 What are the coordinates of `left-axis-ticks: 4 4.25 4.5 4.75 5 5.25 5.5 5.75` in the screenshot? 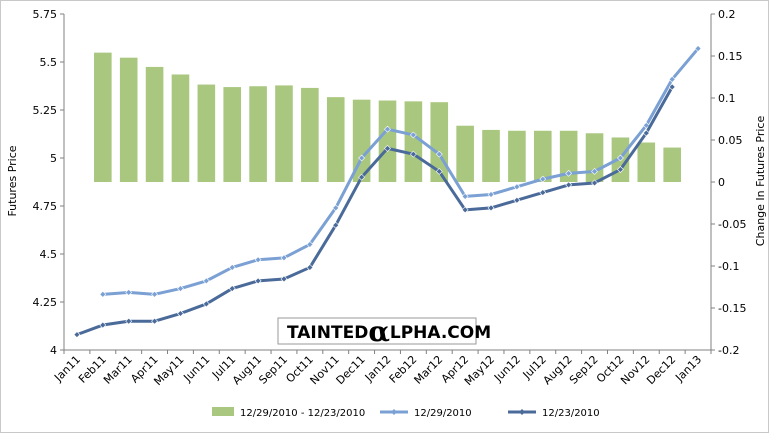 It's located at (48, 182).